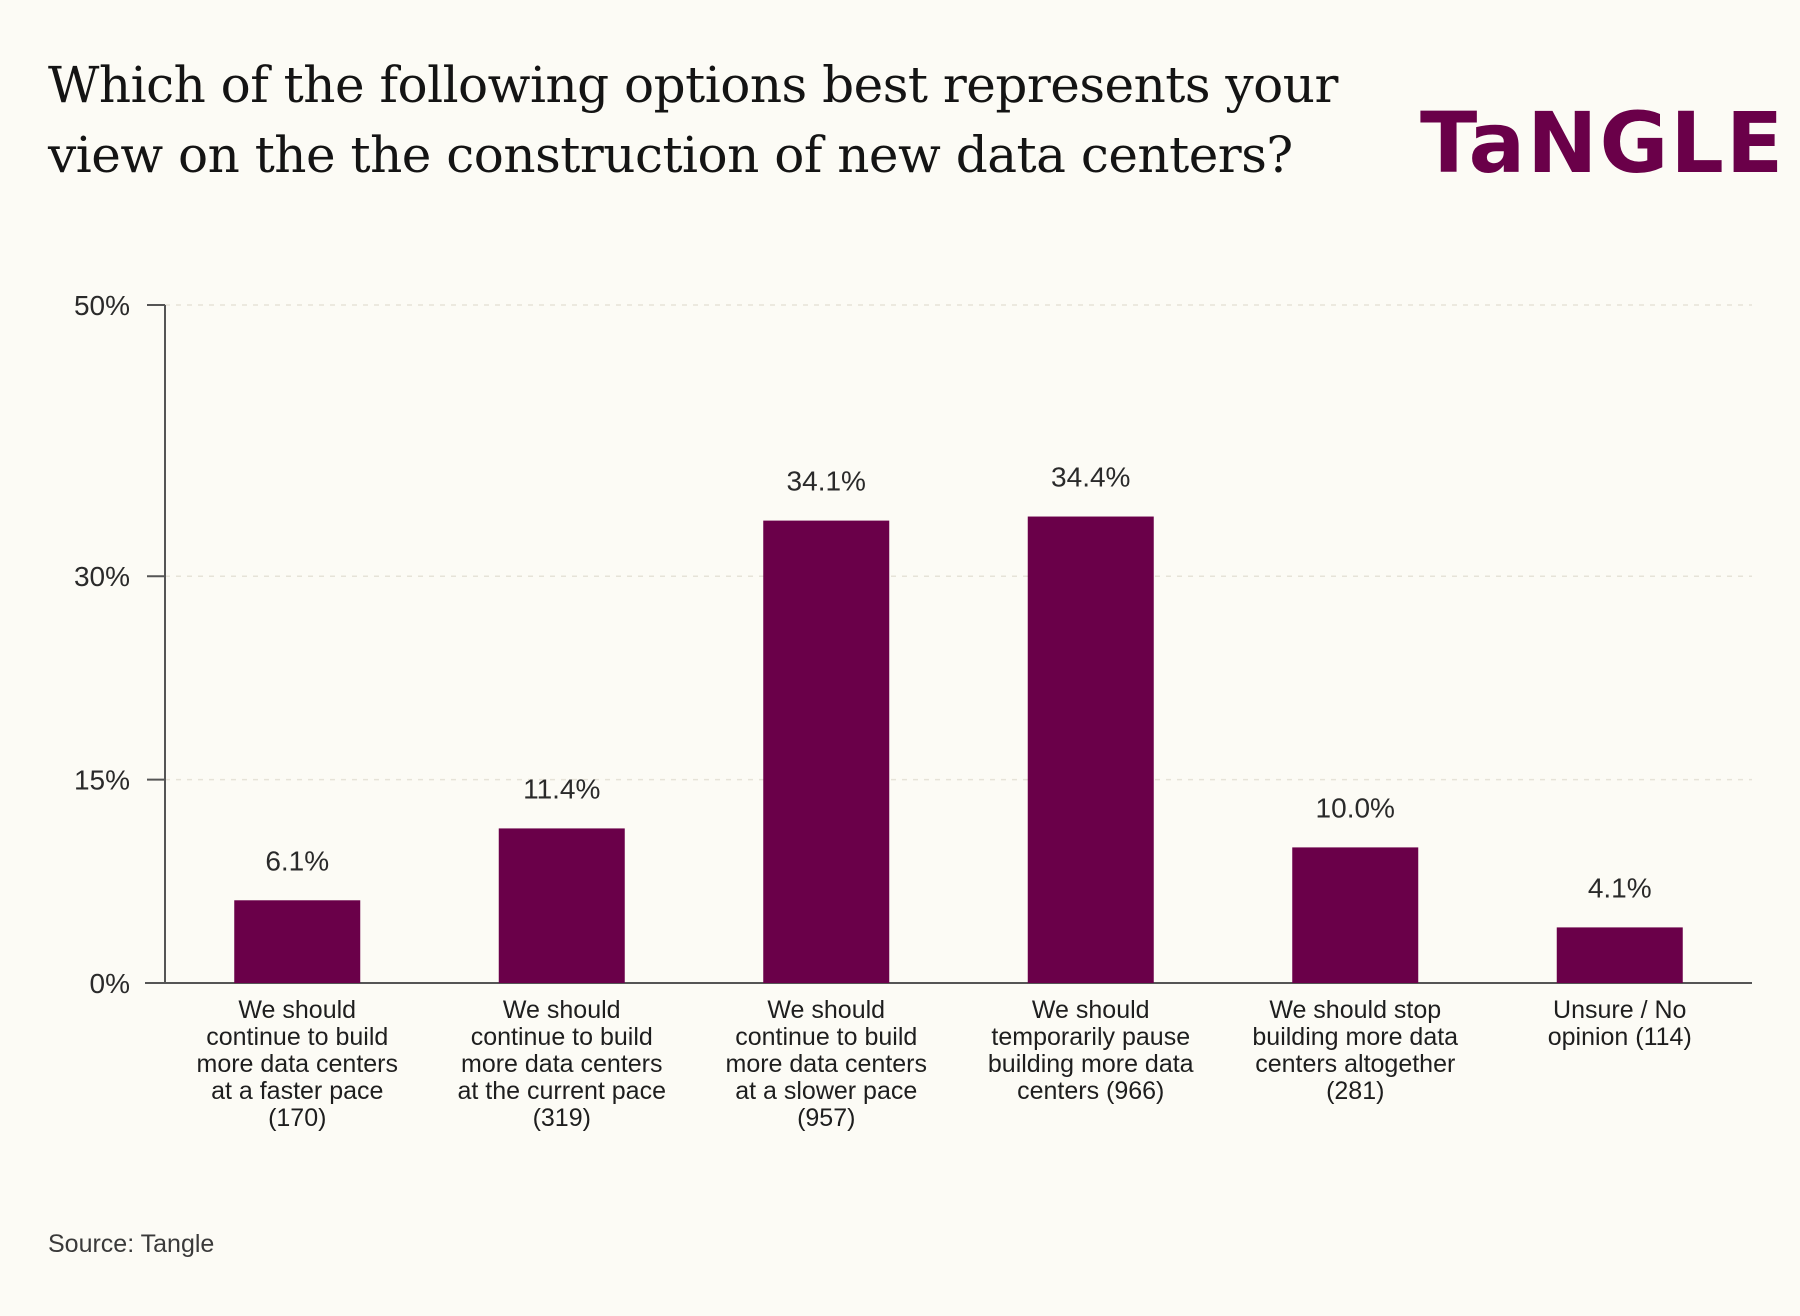 Image resolution: width=1800 pixels, height=1316 pixels. What do you see at coordinates (1620, 1023) in the screenshot?
I see `category-label: Unsure / No opinion (114)` at bounding box center [1620, 1023].